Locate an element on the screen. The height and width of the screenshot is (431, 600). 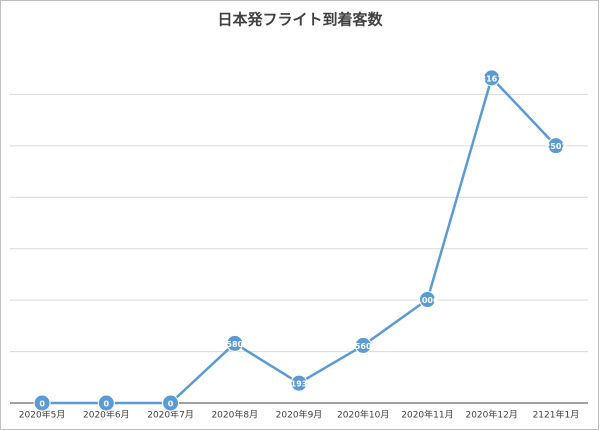
x-tick-label: 2020年11月 is located at coordinates (427, 415).